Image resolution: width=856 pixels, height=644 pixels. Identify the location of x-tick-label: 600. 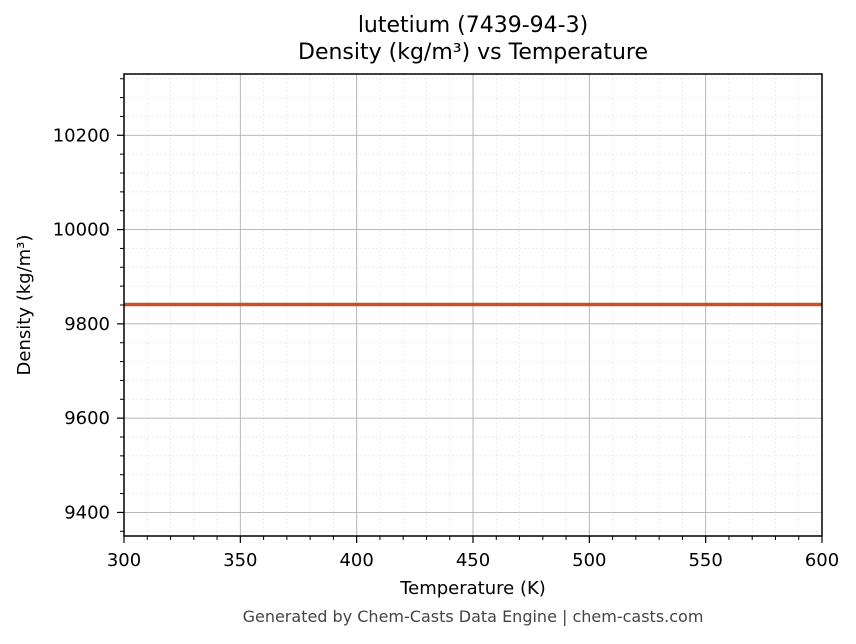
(822, 560).